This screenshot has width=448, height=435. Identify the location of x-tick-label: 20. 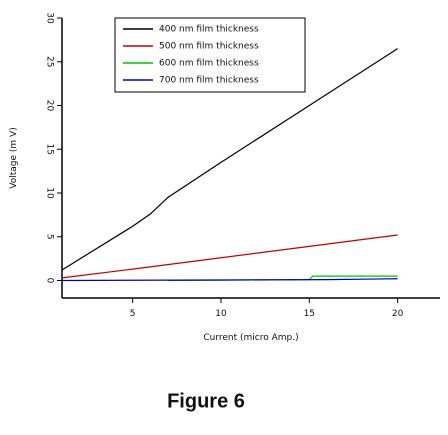
(398, 314).